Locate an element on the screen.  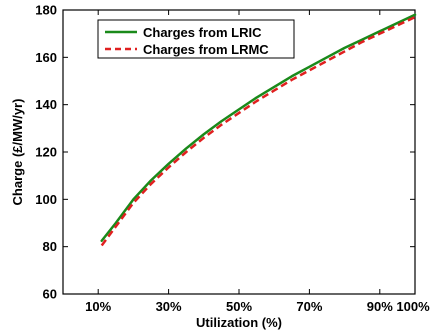
x-tick-label: 50% is located at coordinates (239, 306).